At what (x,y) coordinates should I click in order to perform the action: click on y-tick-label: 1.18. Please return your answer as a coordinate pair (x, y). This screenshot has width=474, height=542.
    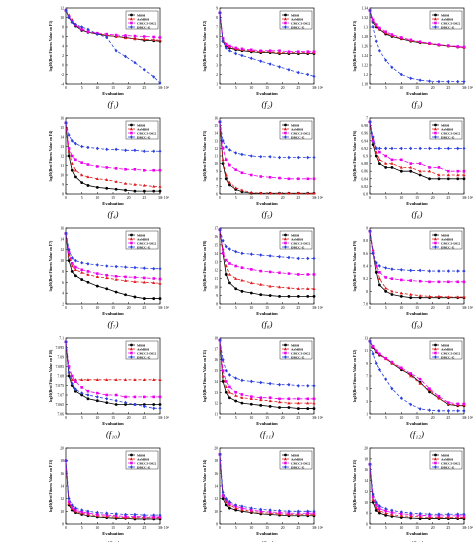
    Looking at the image, I should click on (364, 85).